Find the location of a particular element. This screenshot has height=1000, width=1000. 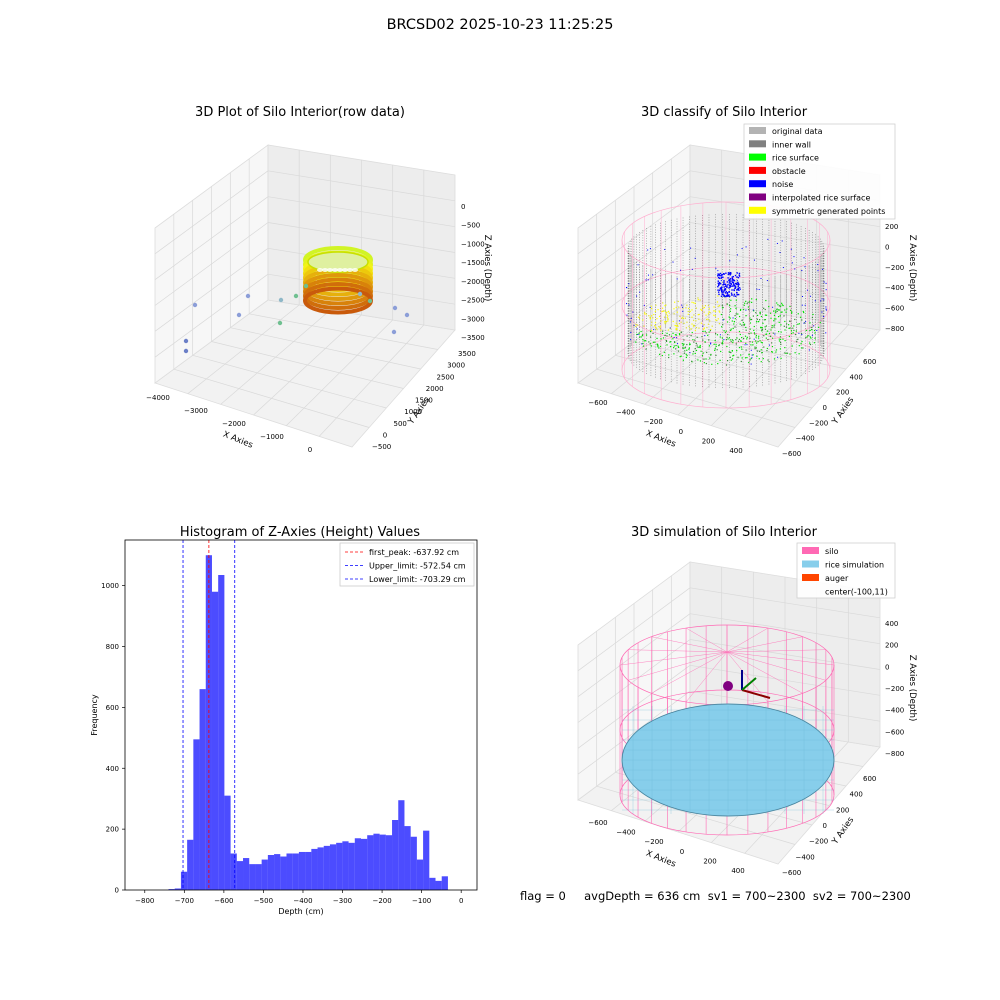

p1-z-tick-label: 0 is located at coordinates (463, 207).